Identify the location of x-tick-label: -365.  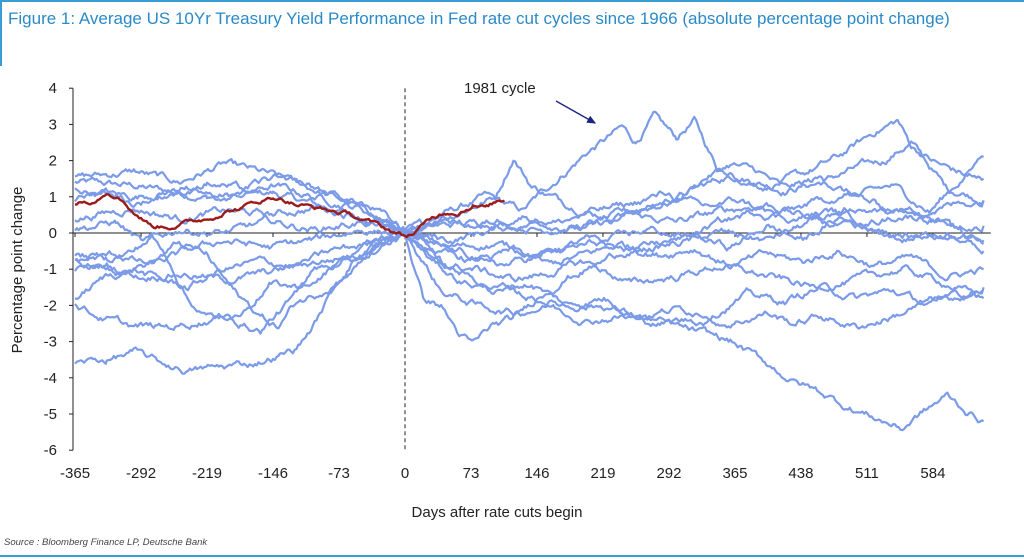
(75, 473).